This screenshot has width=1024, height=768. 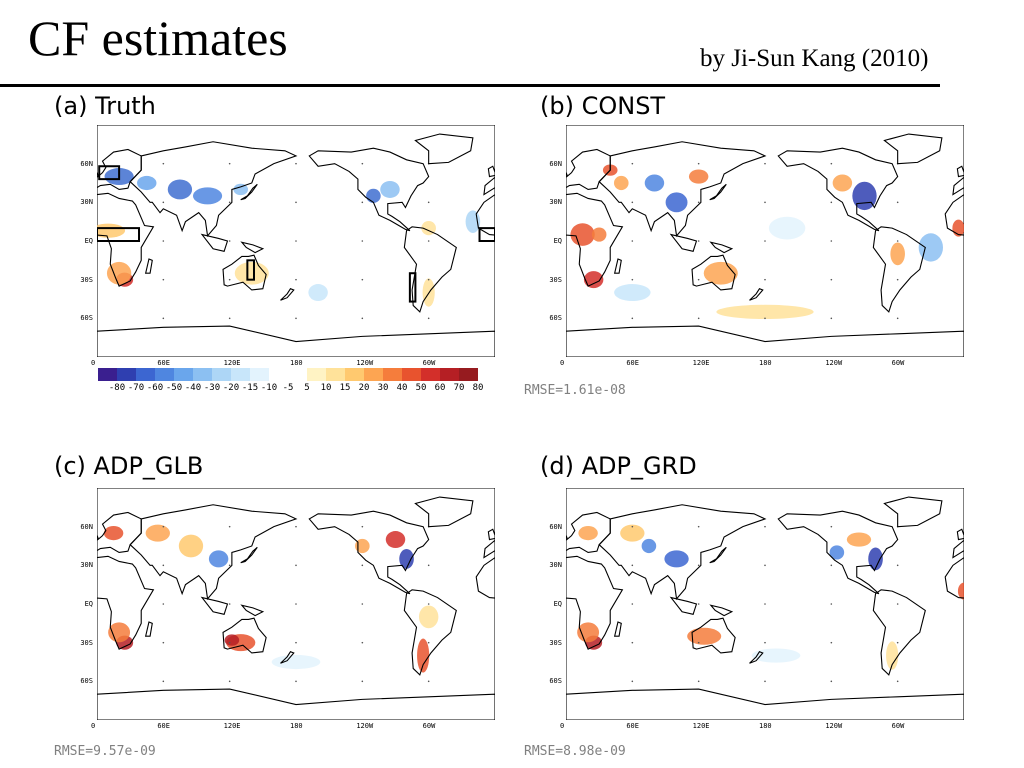 What do you see at coordinates (365, 363) in the screenshot?
I see `lon-label: 120W` at bounding box center [365, 363].